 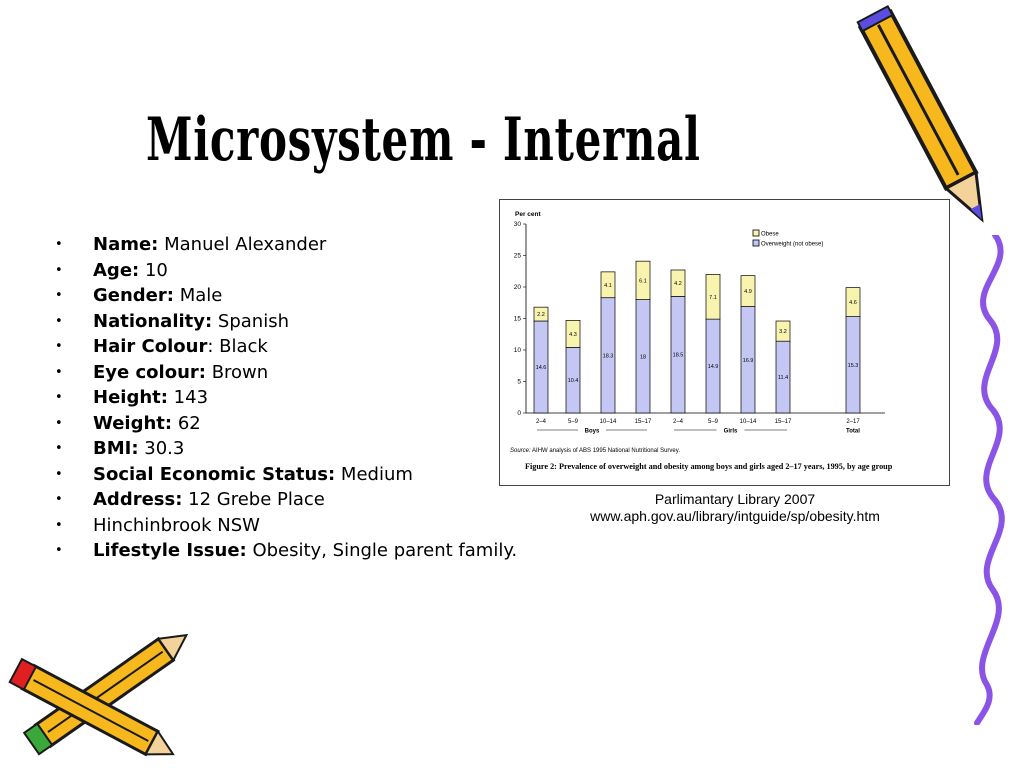 What do you see at coordinates (286, 347) in the screenshot?
I see `profile-item: • Hair Colour: Black` at bounding box center [286, 347].